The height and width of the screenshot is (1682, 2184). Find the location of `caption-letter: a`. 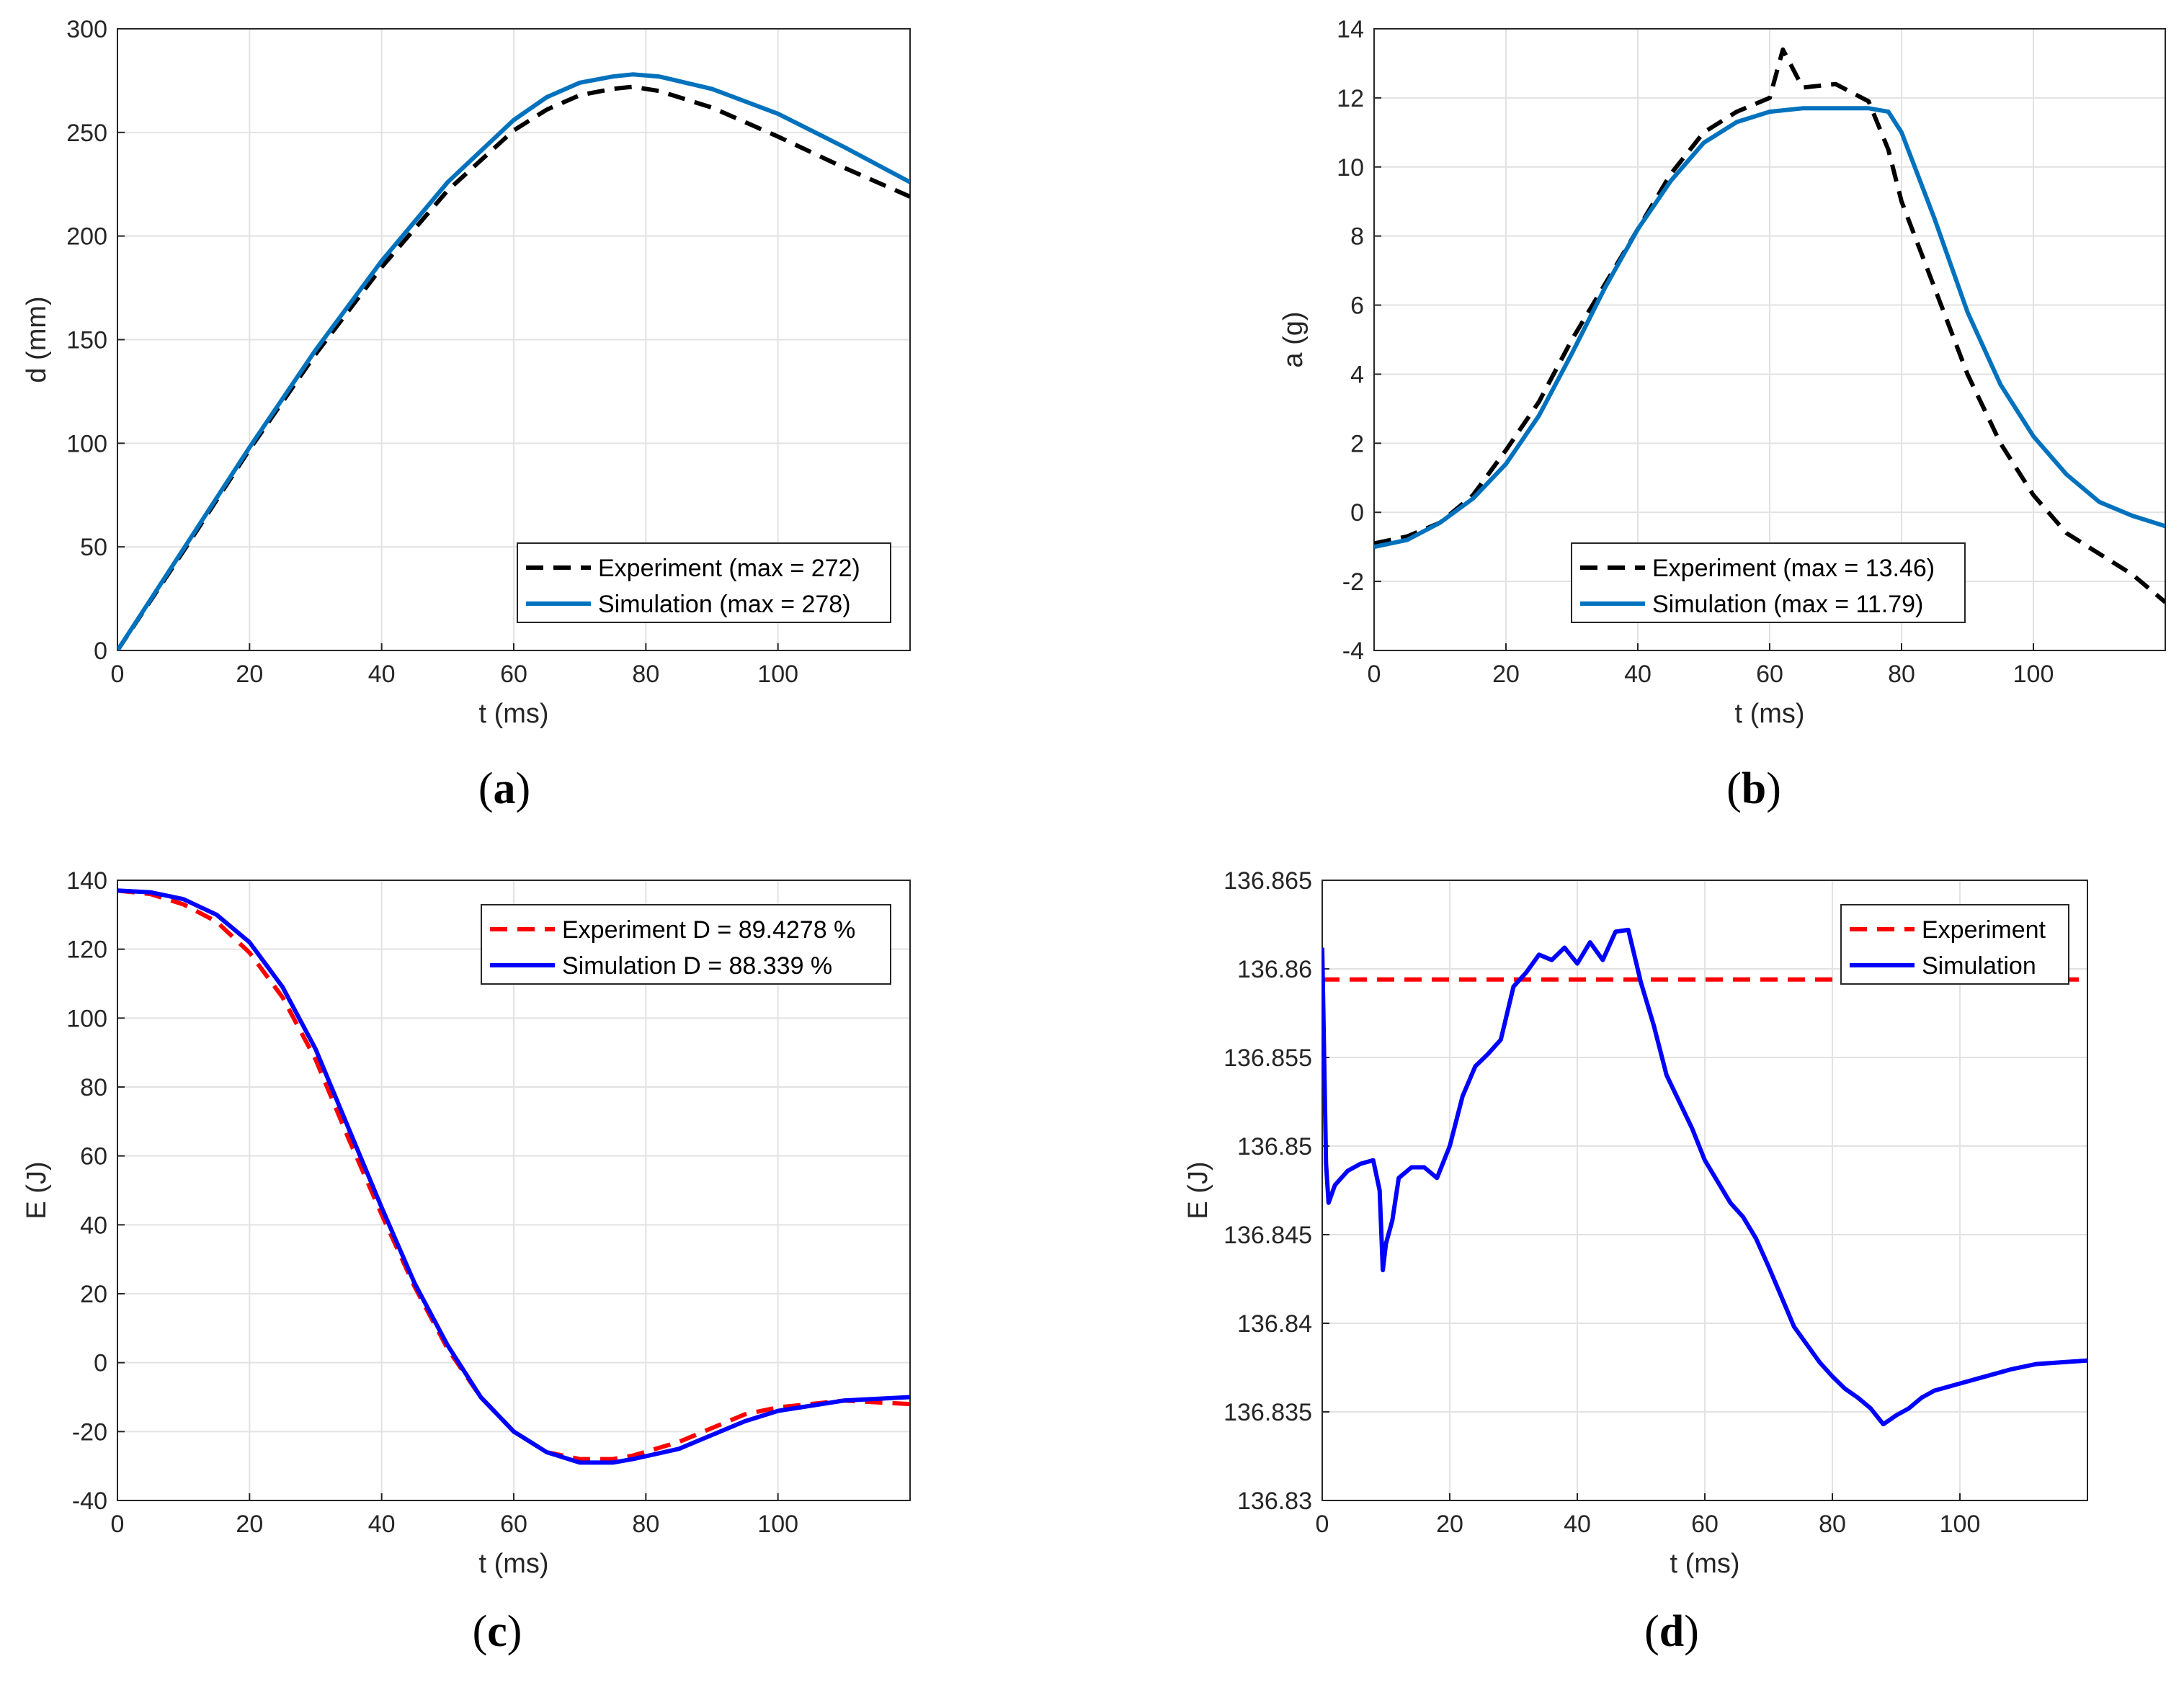

caption-letter: a is located at coordinates (505, 788).